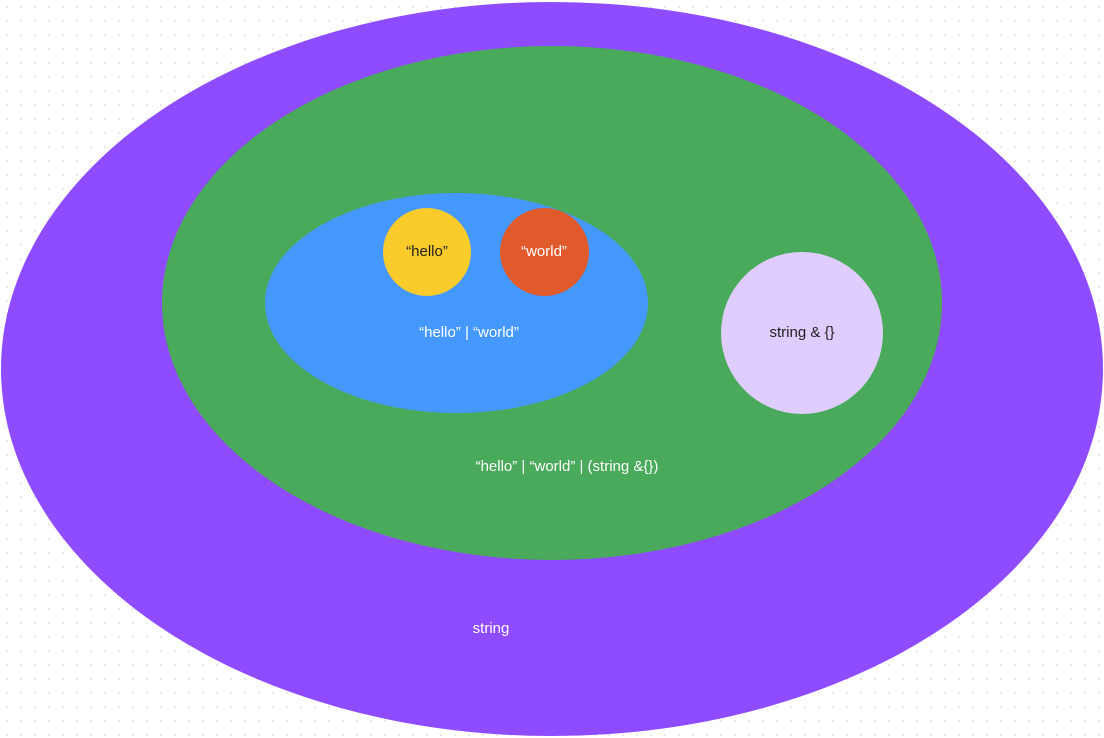 The width and height of the screenshot is (1104, 738). What do you see at coordinates (469, 332) in the screenshot?
I see `literal-union-set-label: “hello” | “world”` at bounding box center [469, 332].